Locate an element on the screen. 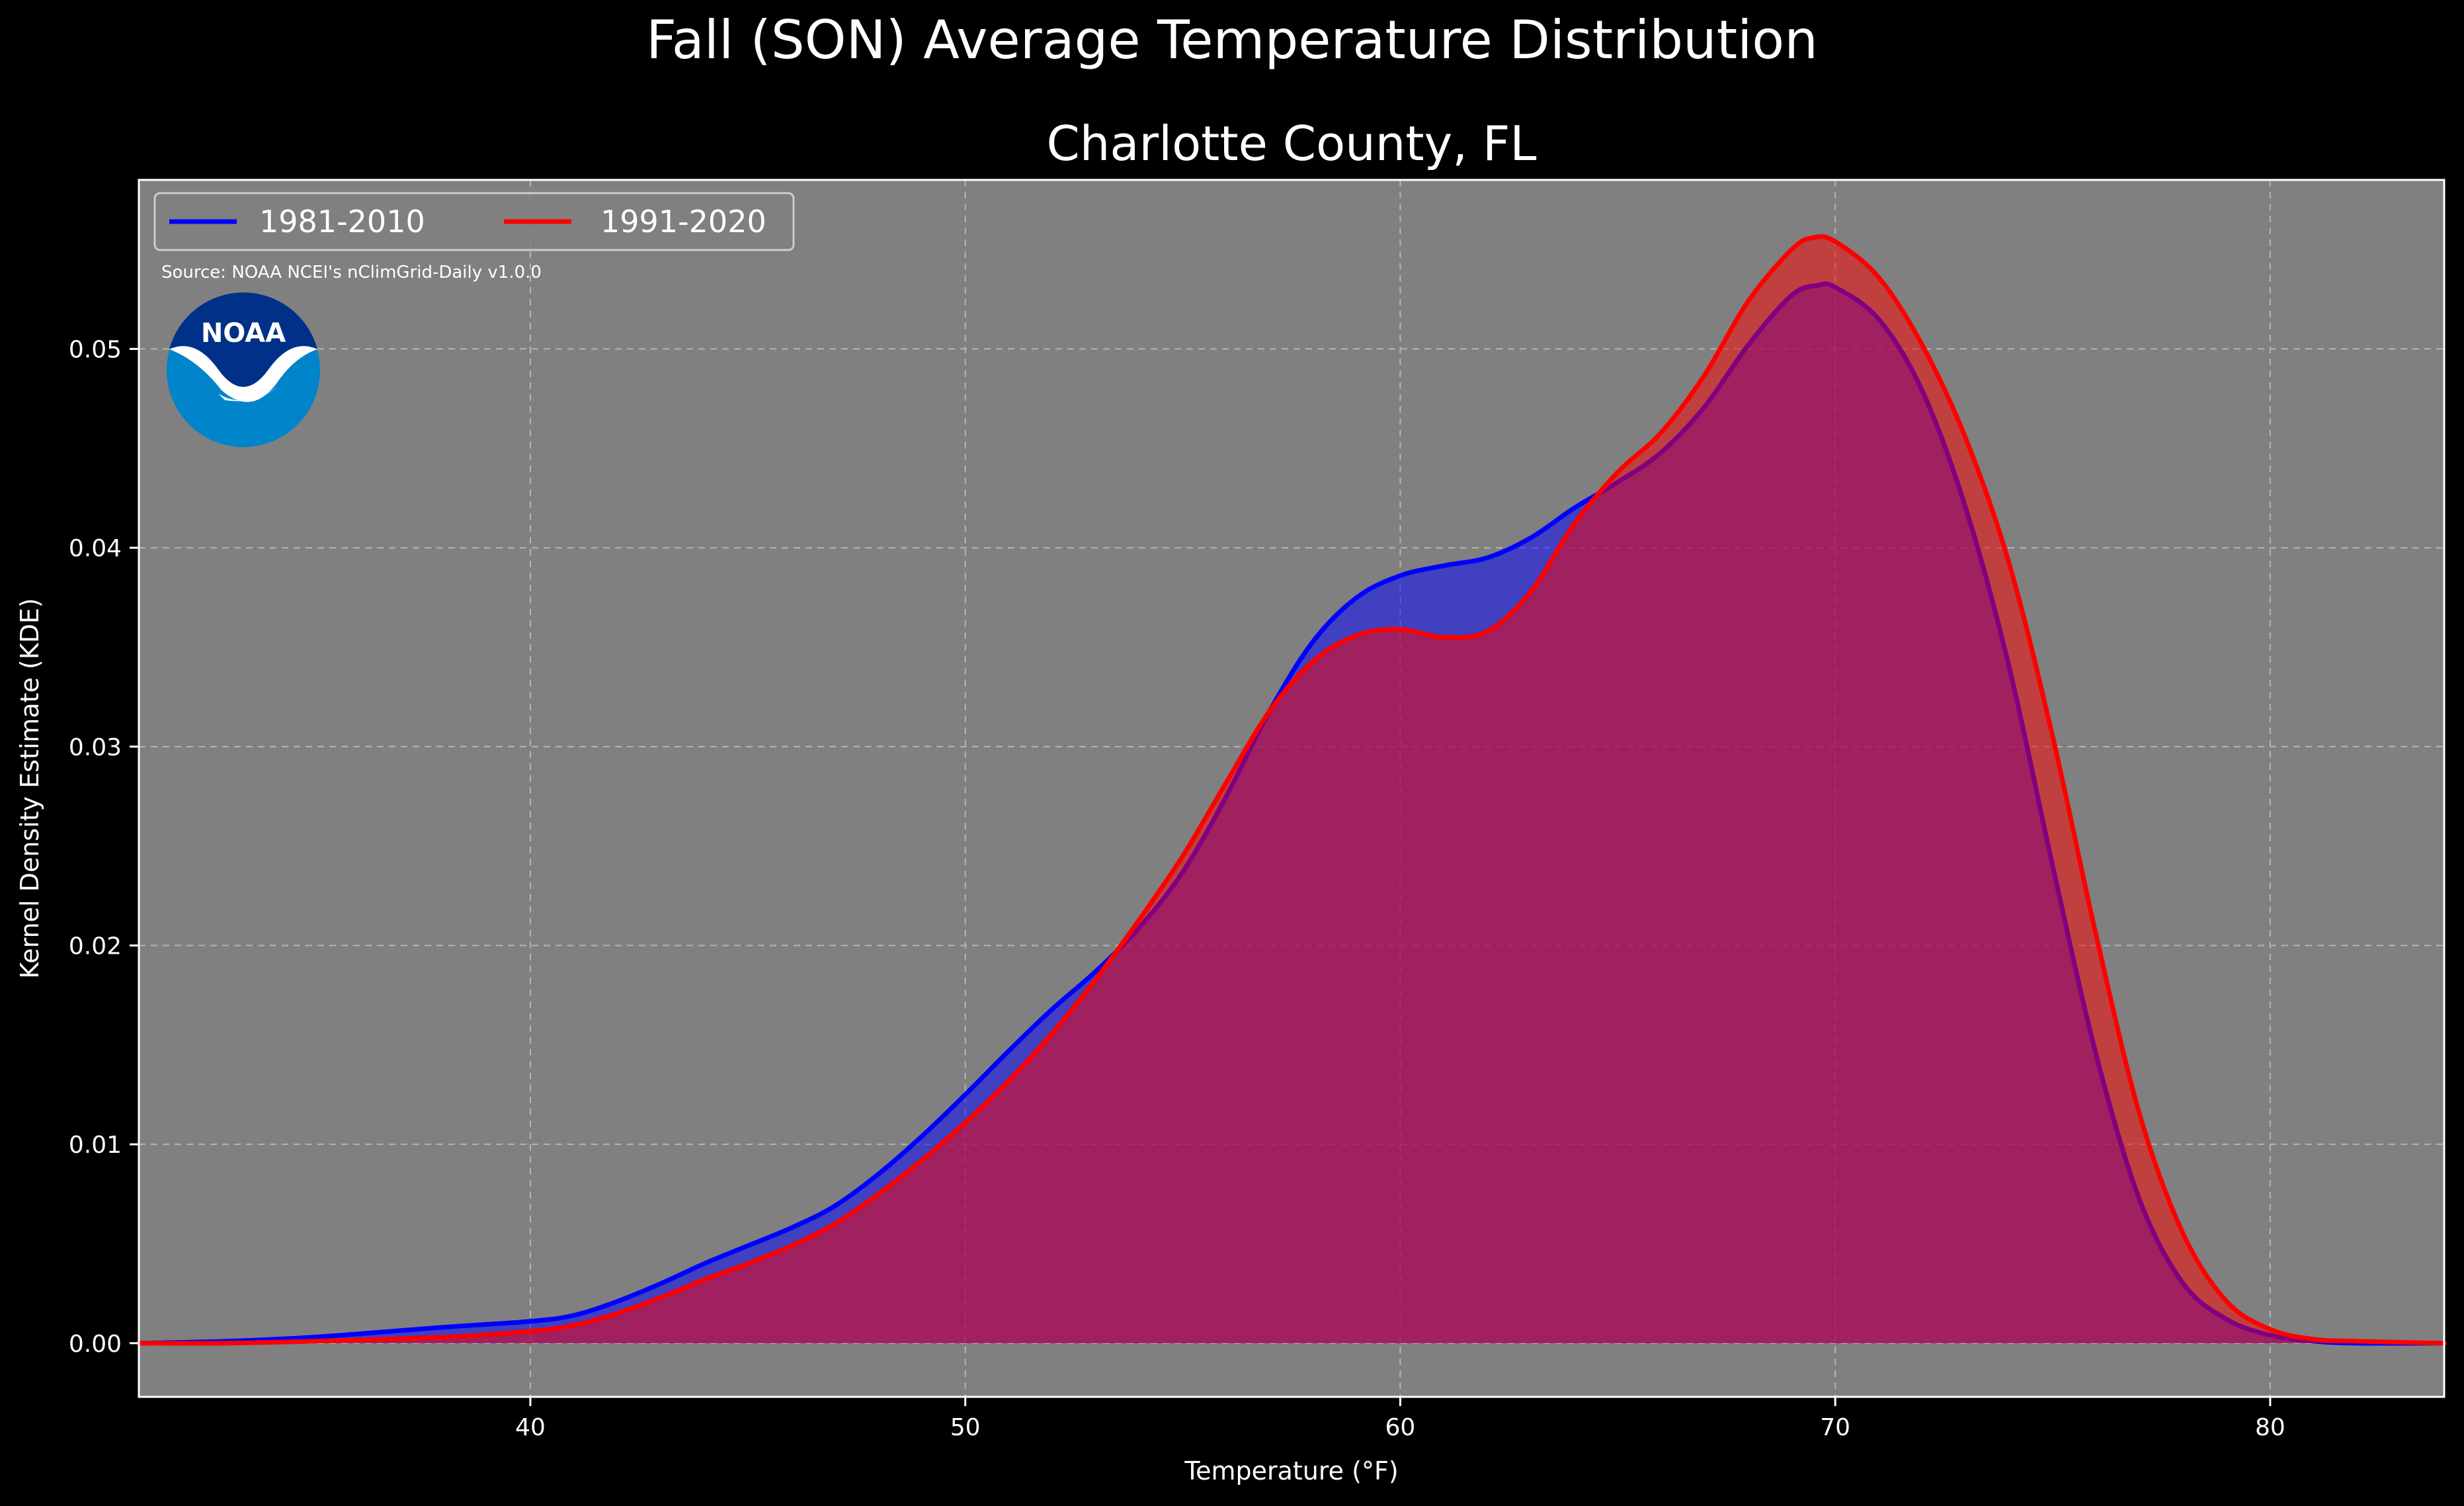  noaa-logo-sky is located at coordinates (243, 339).